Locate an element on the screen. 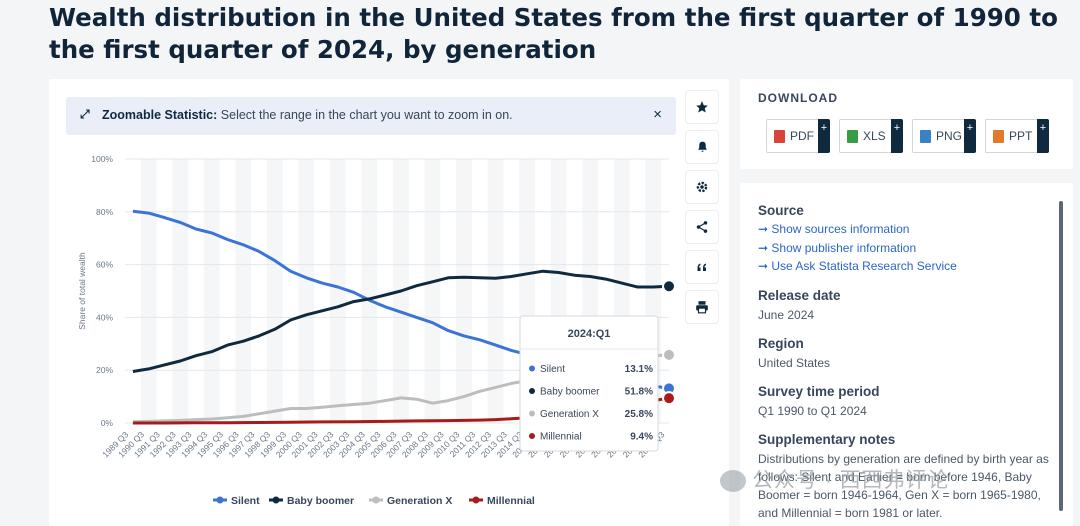 The height and width of the screenshot is (526, 1080). tooltip-series-name: Generation X is located at coordinates (569, 414).